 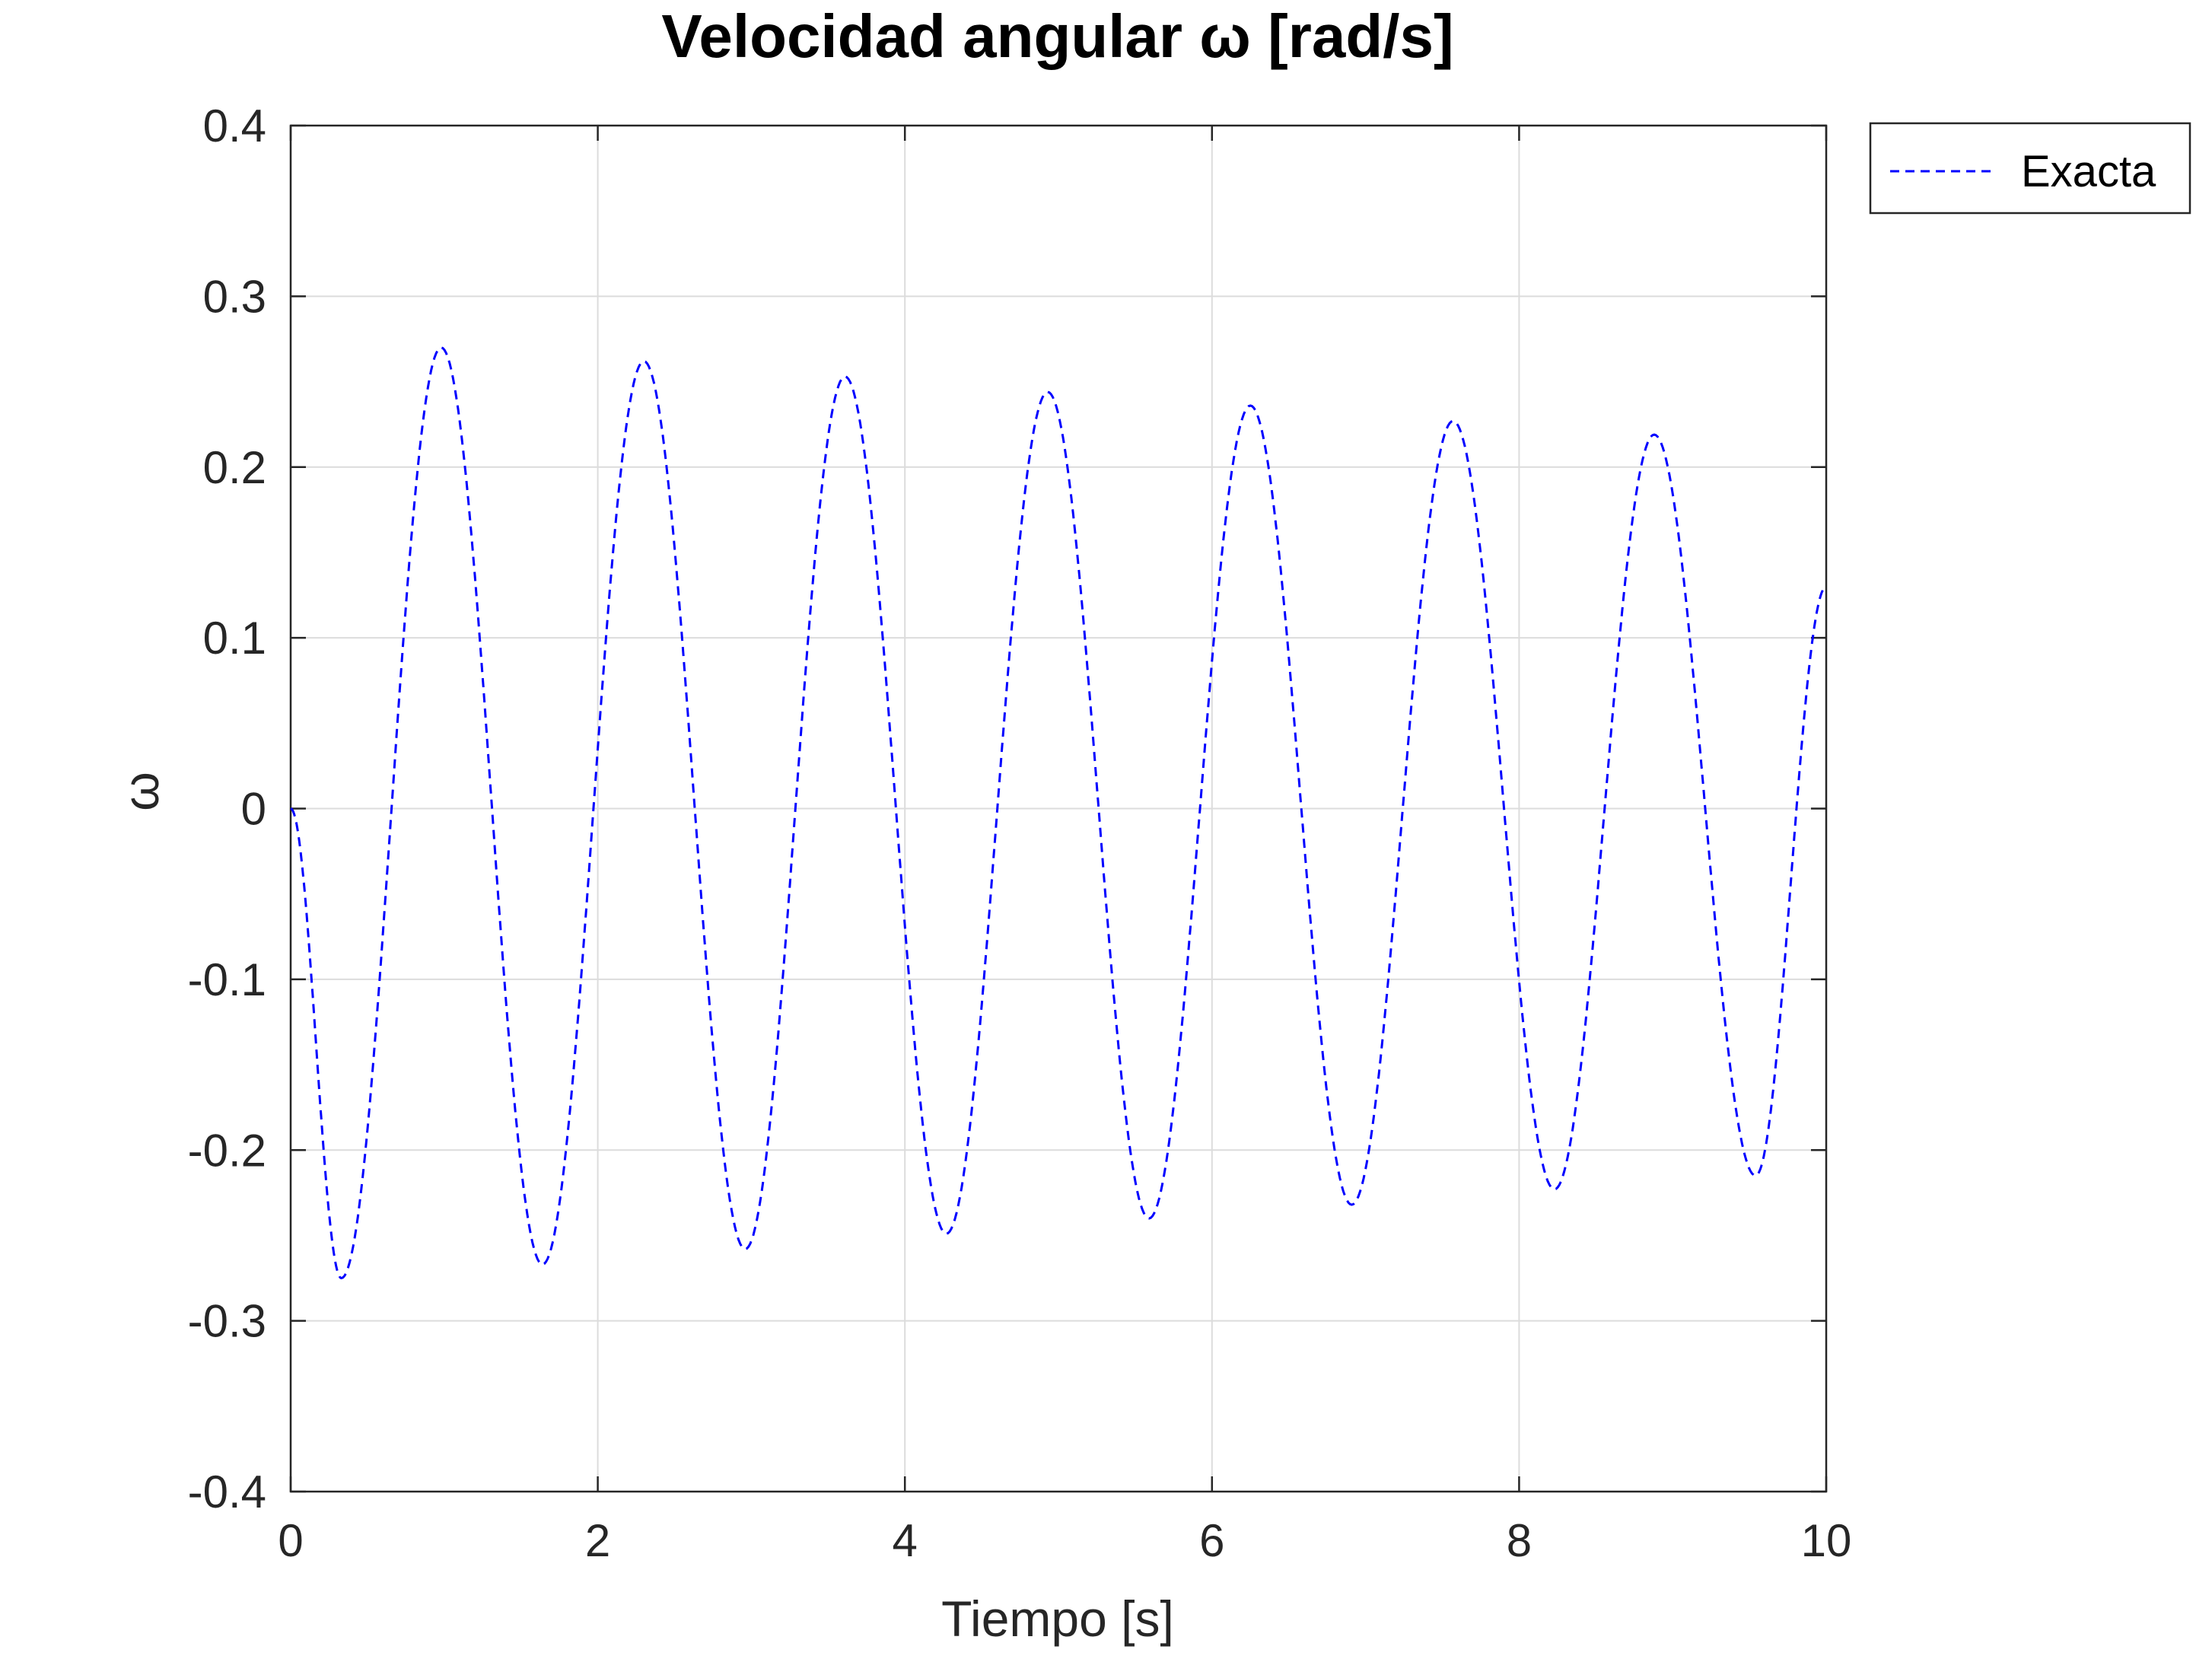 What do you see at coordinates (1057, 1619) in the screenshot?
I see `x-axis-label: Tiempo [s]` at bounding box center [1057, 1619].